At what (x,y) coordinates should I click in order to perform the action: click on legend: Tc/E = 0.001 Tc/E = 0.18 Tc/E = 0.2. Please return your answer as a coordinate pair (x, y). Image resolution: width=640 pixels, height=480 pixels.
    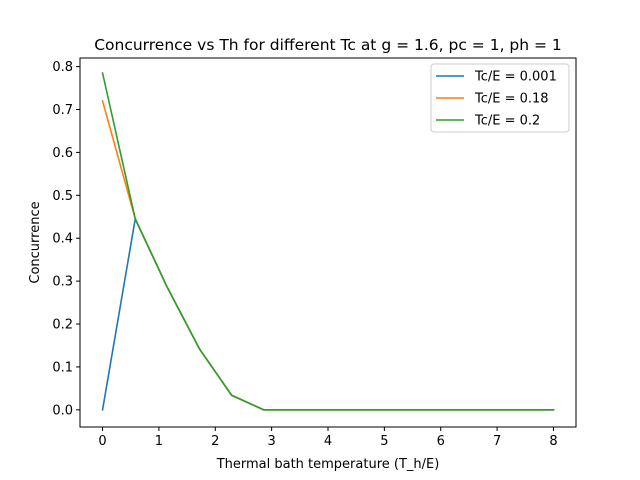
    Looking at the image, I should click on (500, 98).